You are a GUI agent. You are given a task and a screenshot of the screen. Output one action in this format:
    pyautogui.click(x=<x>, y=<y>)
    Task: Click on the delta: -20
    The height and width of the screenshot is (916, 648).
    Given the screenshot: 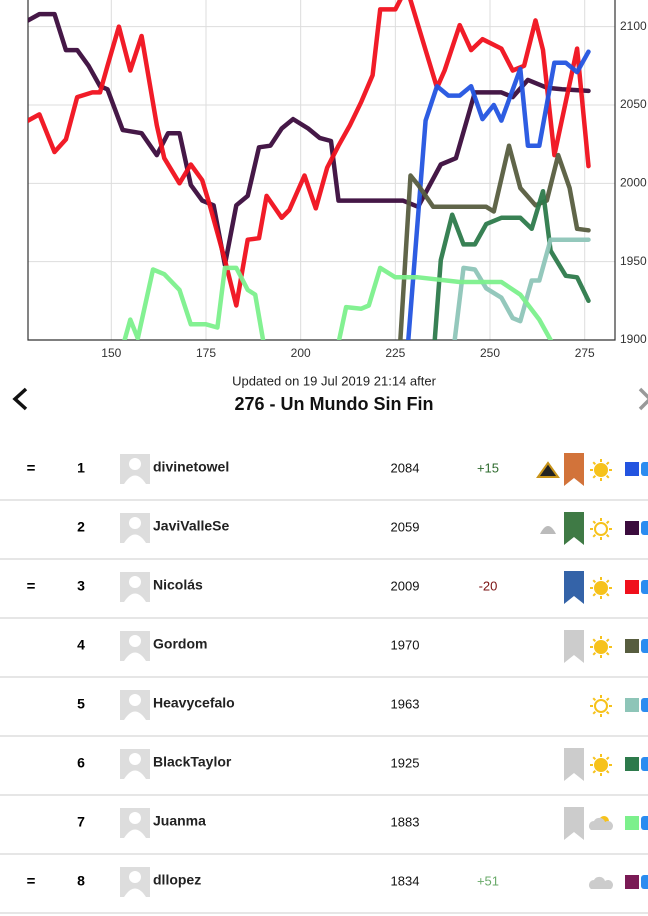 What is the action you would take?
    pyautogui.click(x=488, y=585)
    